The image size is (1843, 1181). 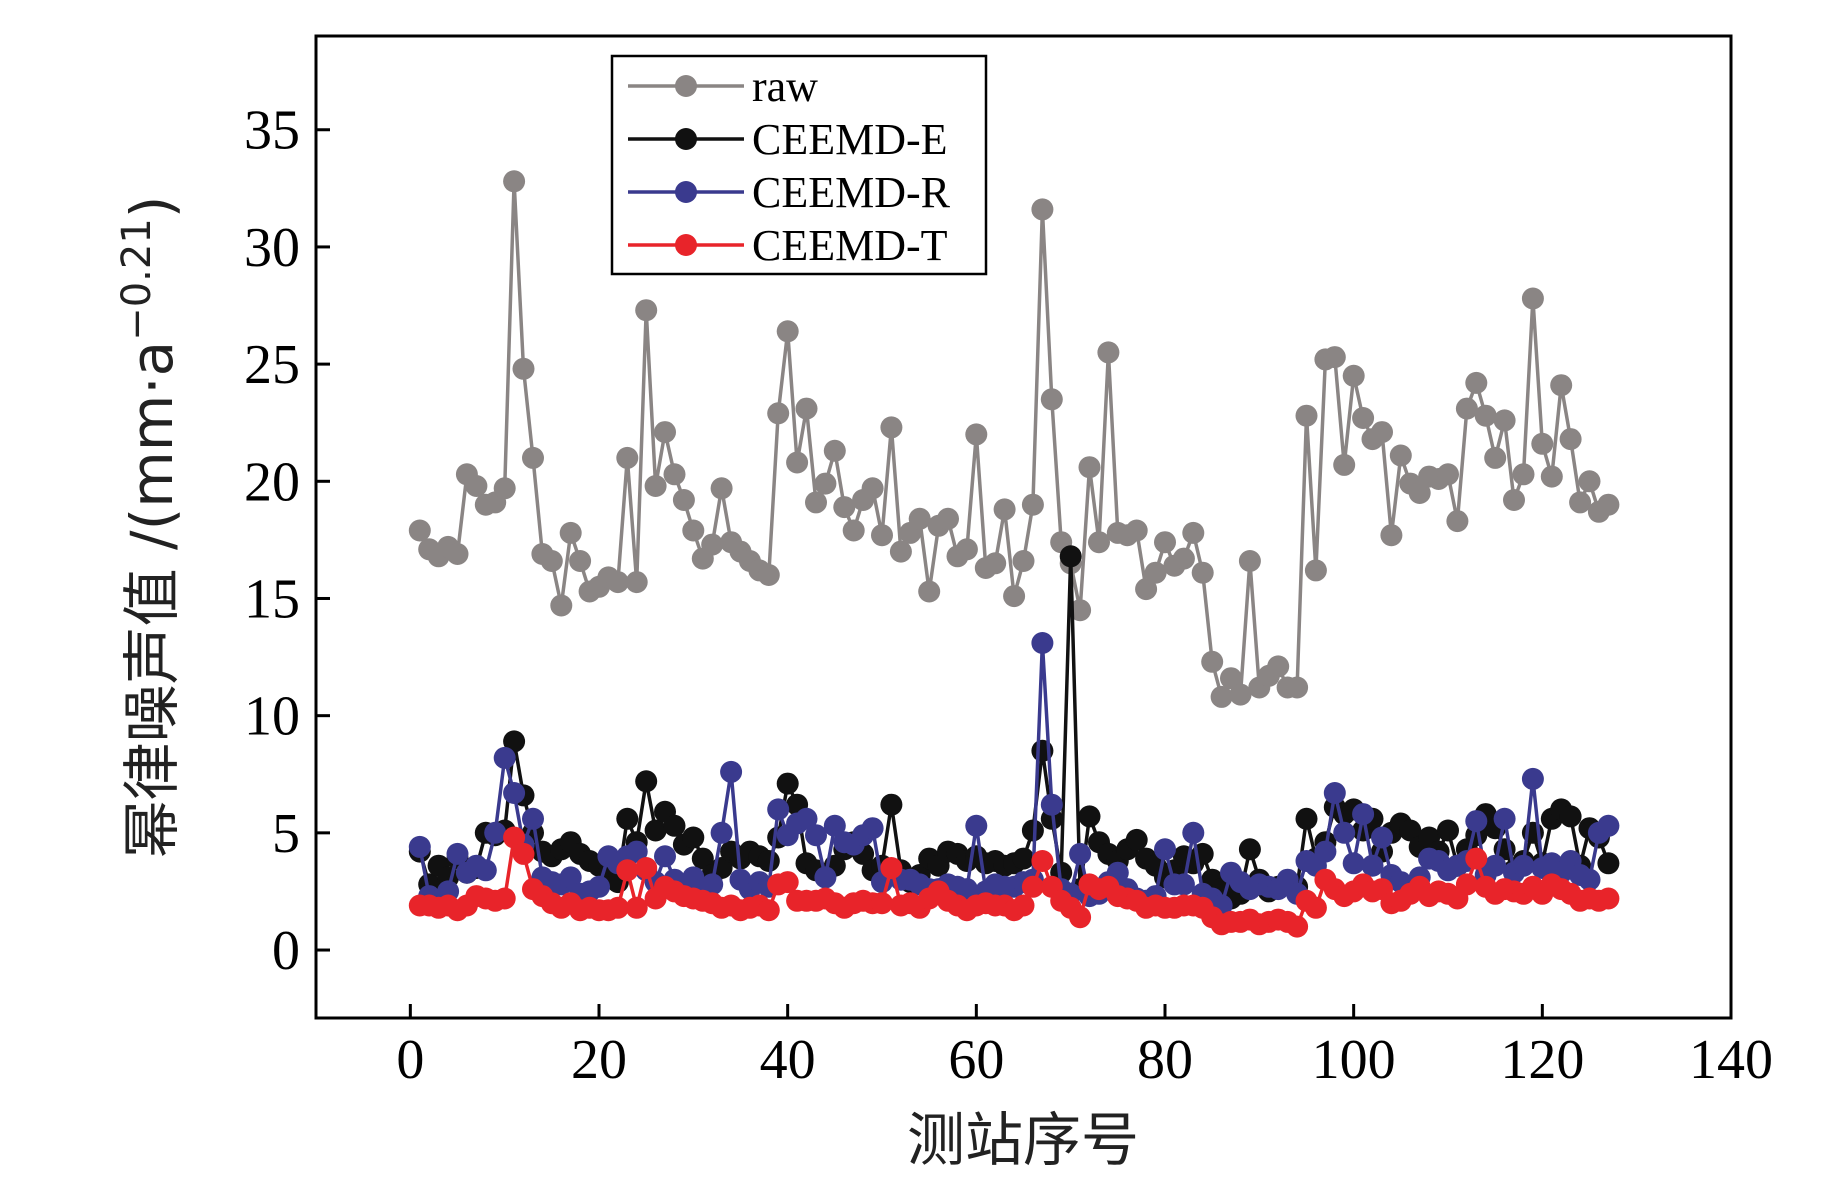 I want to click on y-axis-title: 幂律噪声值 /(mm·a−0.21), so click(x=150, y=527).